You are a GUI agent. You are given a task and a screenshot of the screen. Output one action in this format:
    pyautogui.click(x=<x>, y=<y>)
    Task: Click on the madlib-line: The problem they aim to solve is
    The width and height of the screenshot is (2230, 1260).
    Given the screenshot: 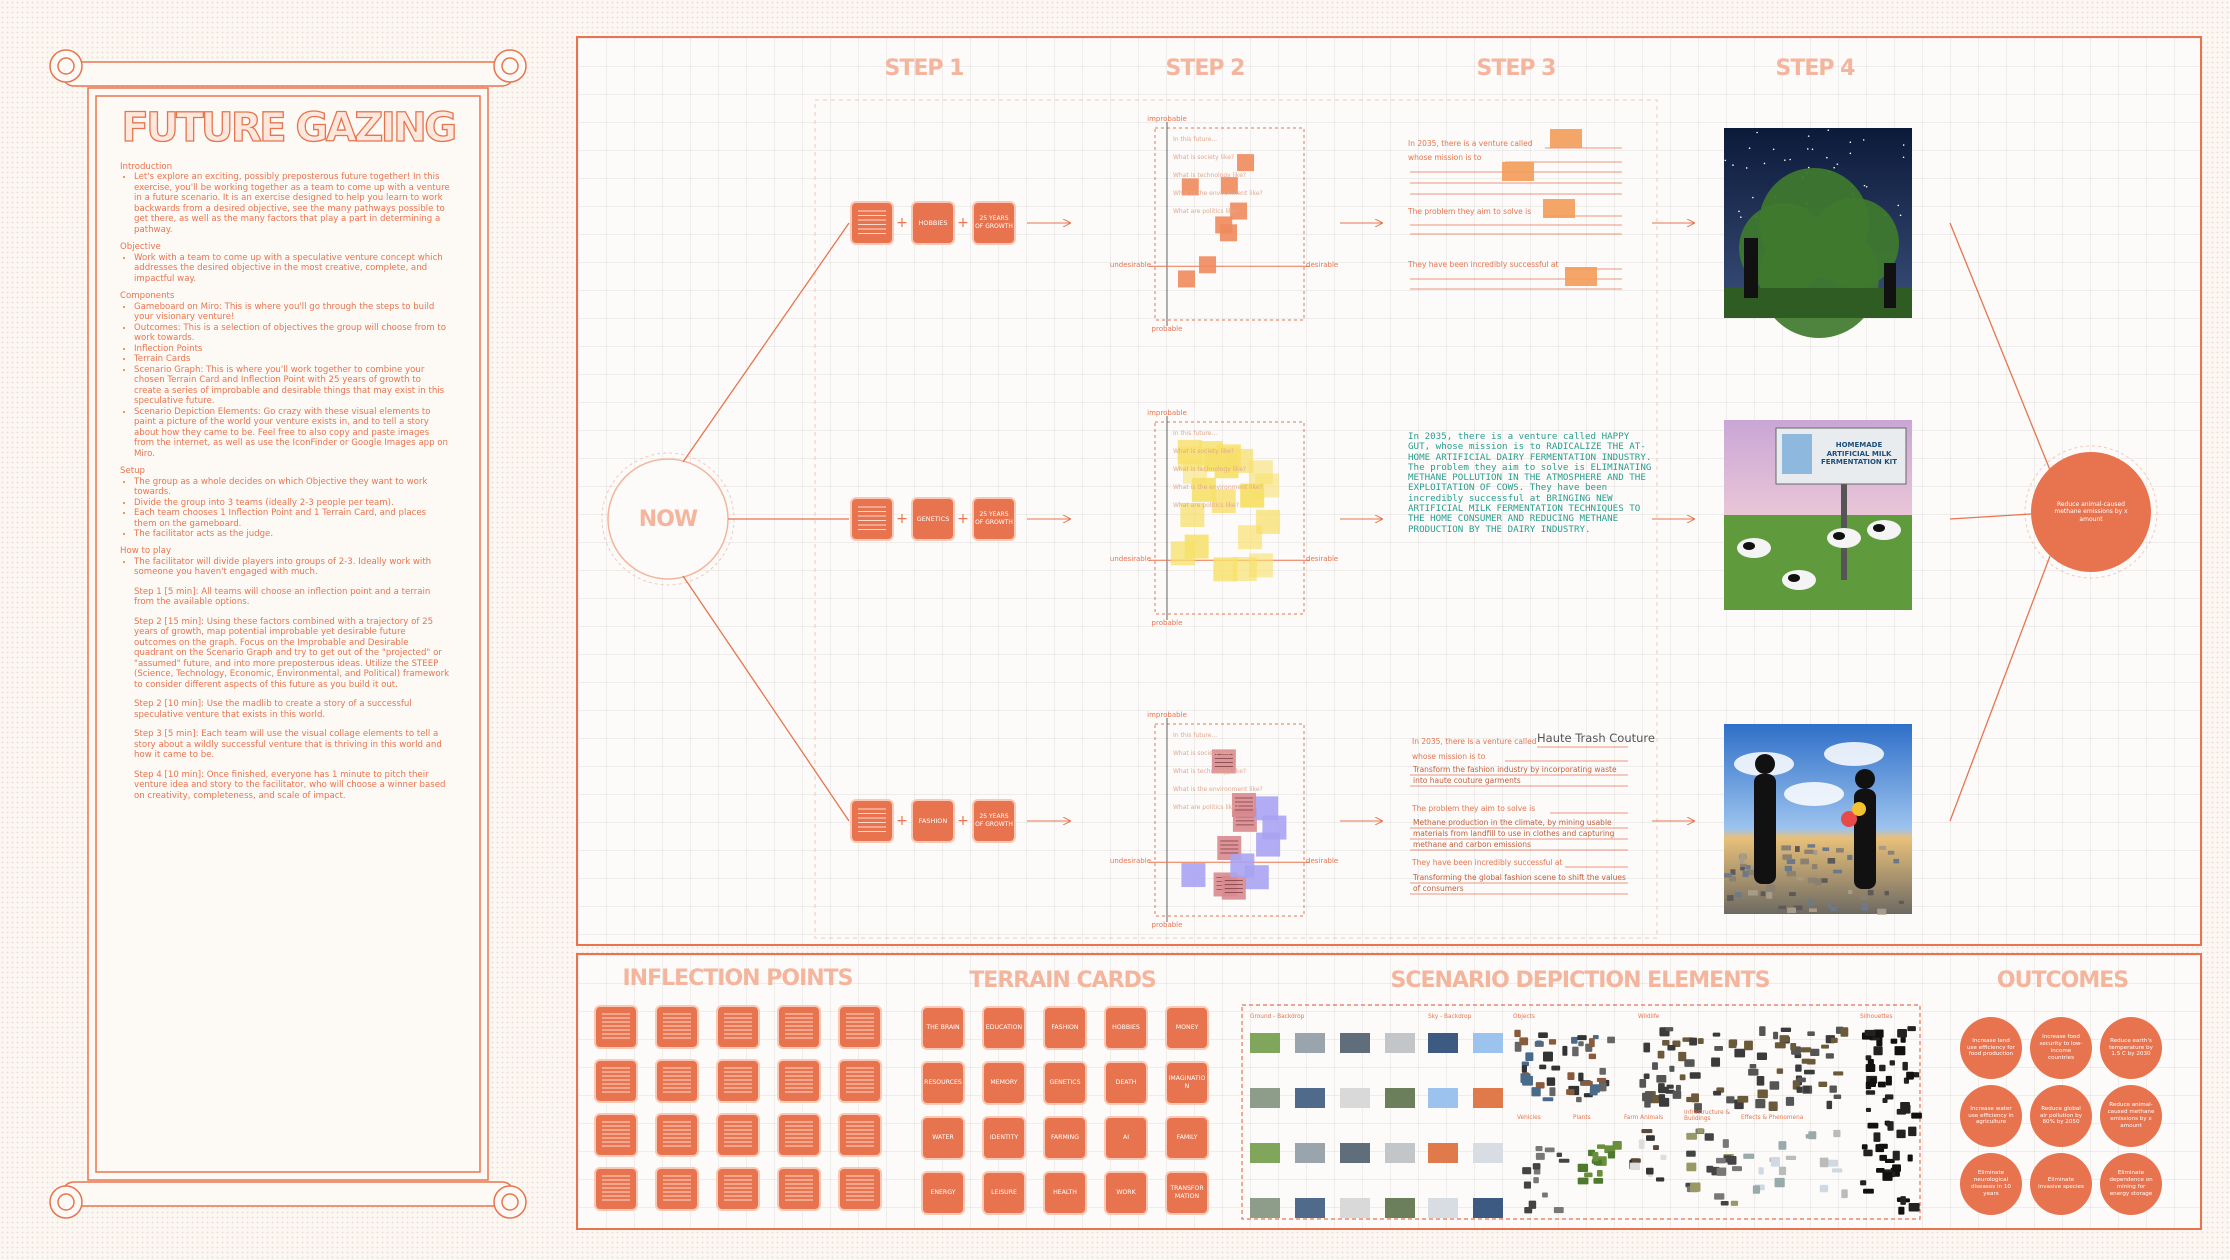 What is the action you would take?
    pyautogui.click(x=1474, y=808)
    